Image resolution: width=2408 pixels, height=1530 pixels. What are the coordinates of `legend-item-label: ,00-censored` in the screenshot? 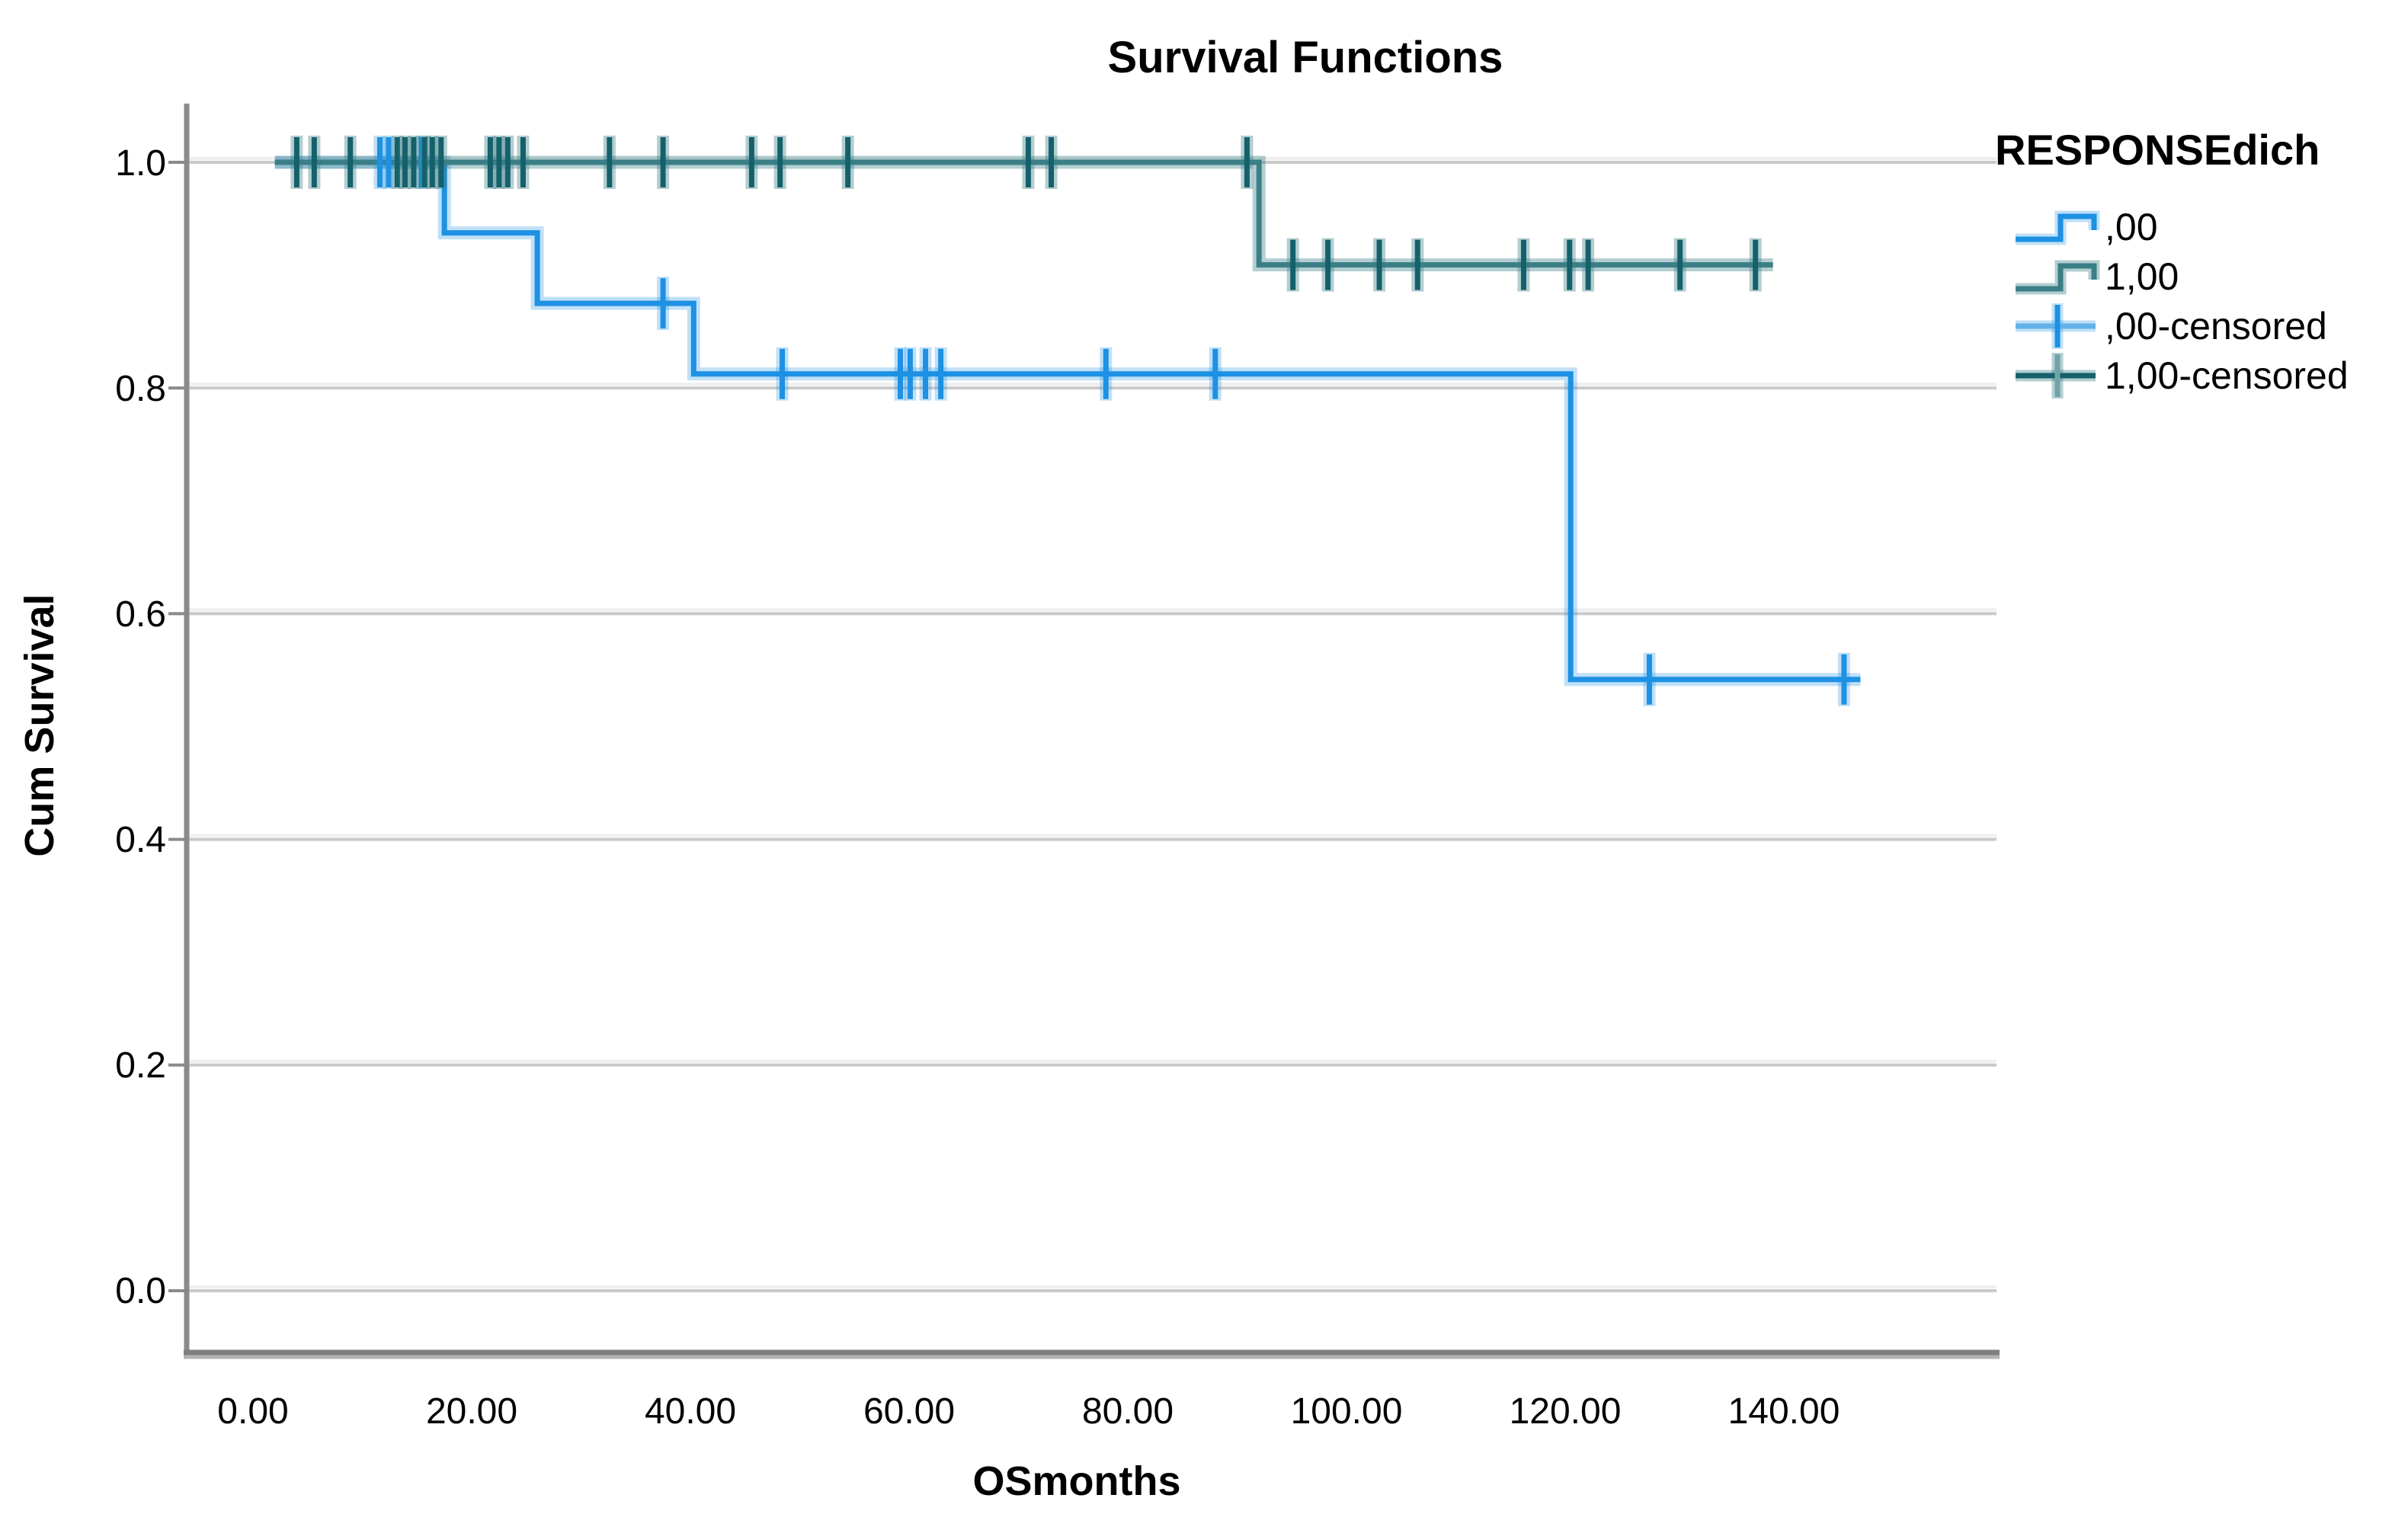 It's located at (2216, 326).